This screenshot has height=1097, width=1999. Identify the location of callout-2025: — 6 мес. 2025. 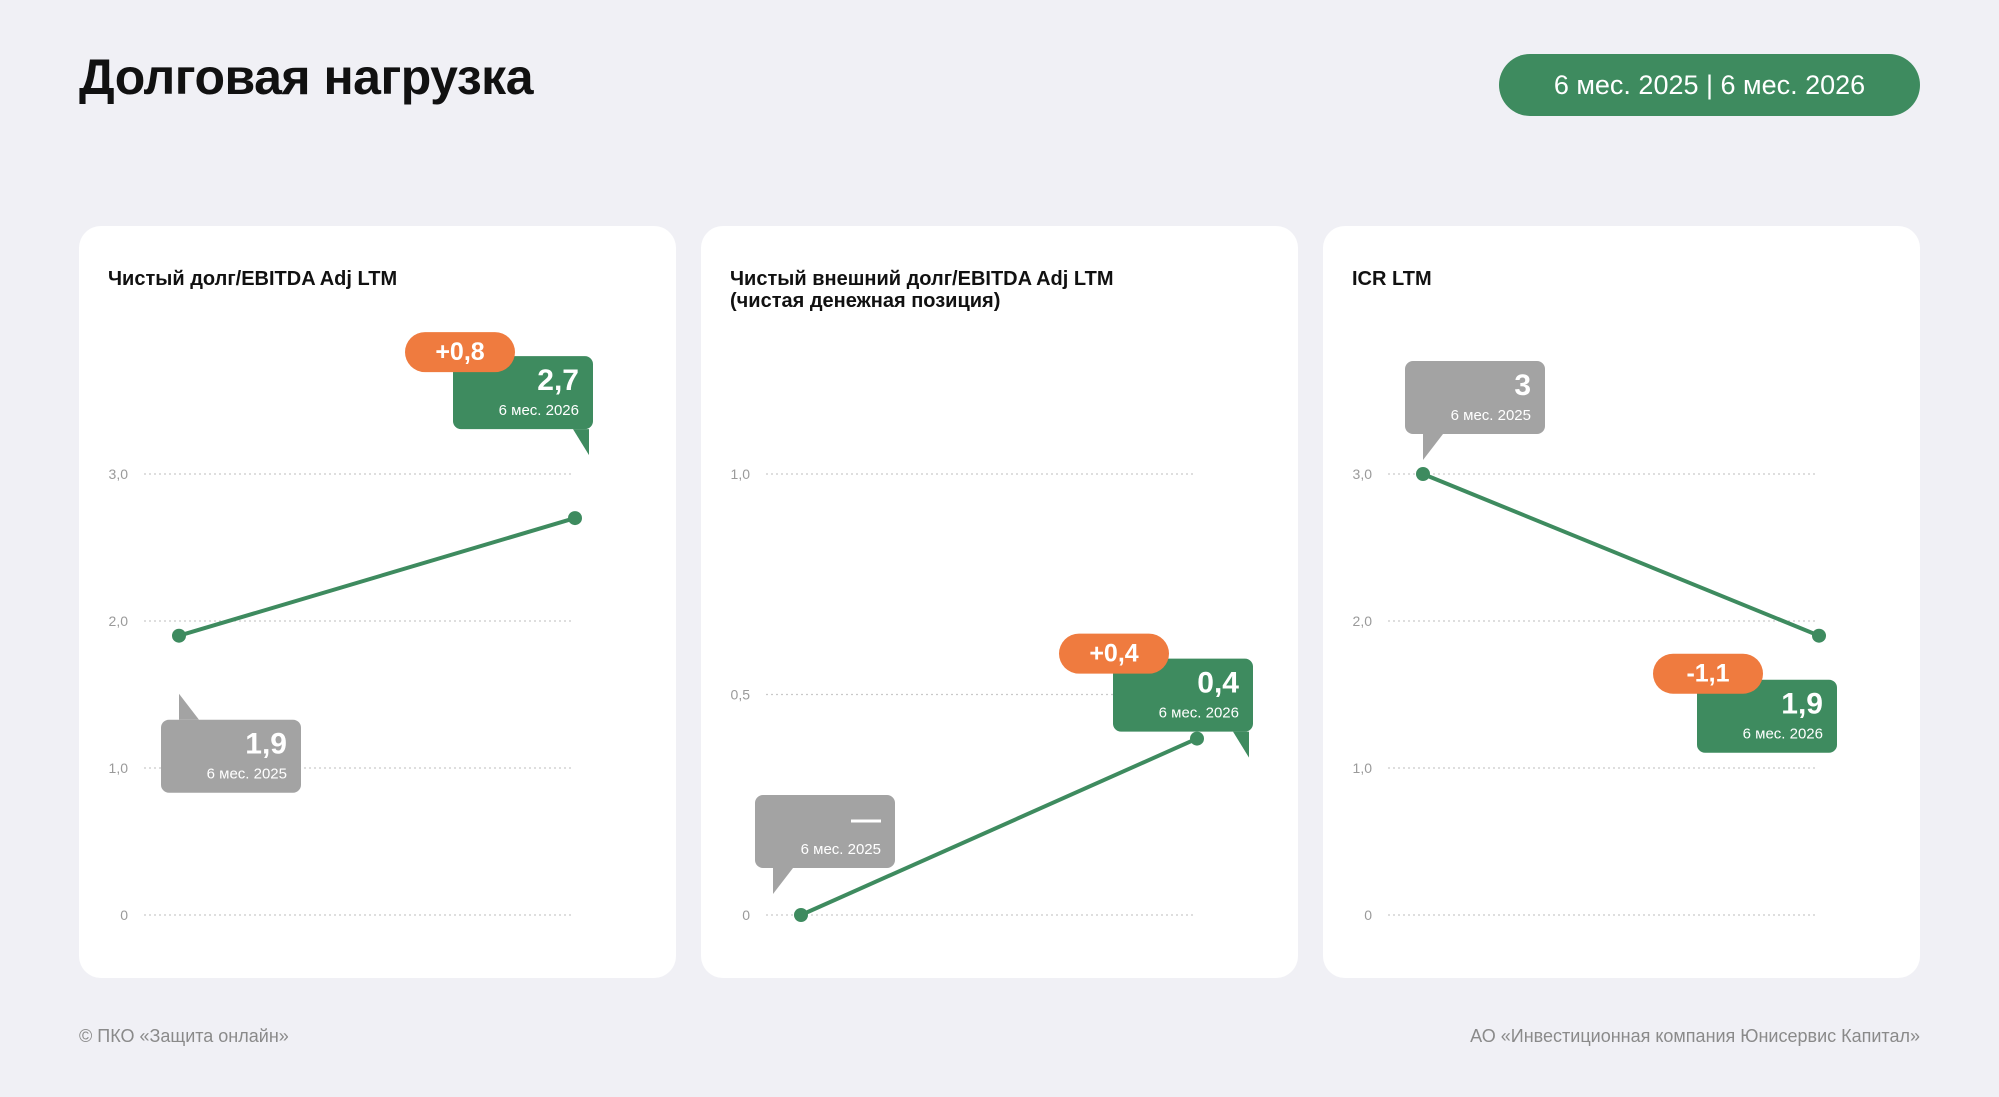
(825, 844).